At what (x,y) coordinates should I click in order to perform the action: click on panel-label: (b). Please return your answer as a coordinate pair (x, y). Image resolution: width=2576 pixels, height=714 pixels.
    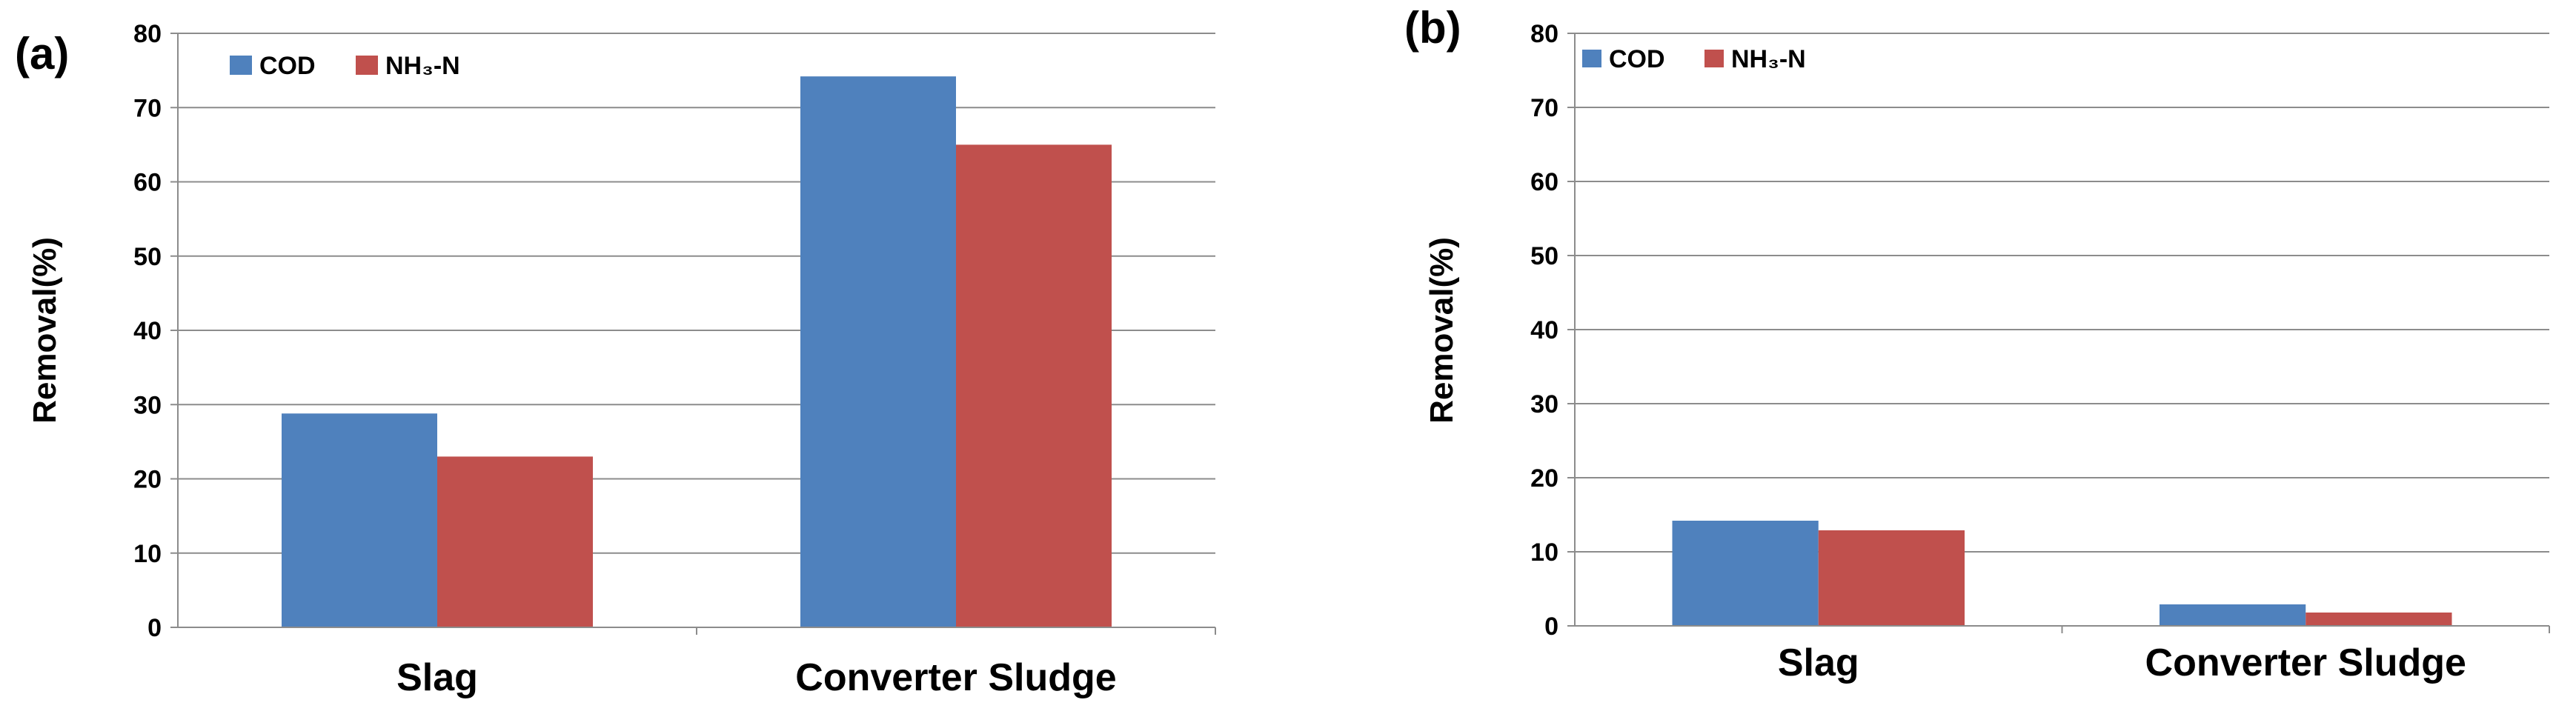
    Looking at the image, I should click on (1432, 28).